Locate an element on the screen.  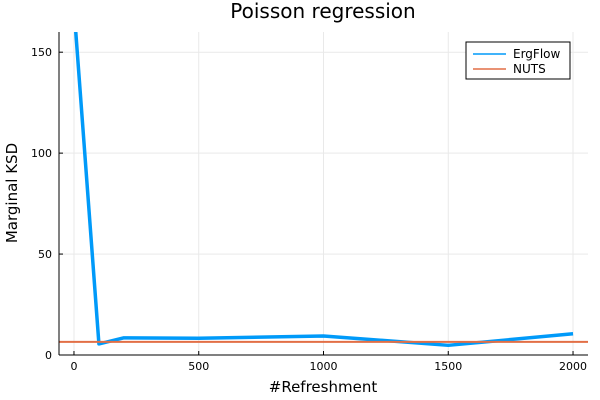
legend-box is located at coordinates (518, 60).